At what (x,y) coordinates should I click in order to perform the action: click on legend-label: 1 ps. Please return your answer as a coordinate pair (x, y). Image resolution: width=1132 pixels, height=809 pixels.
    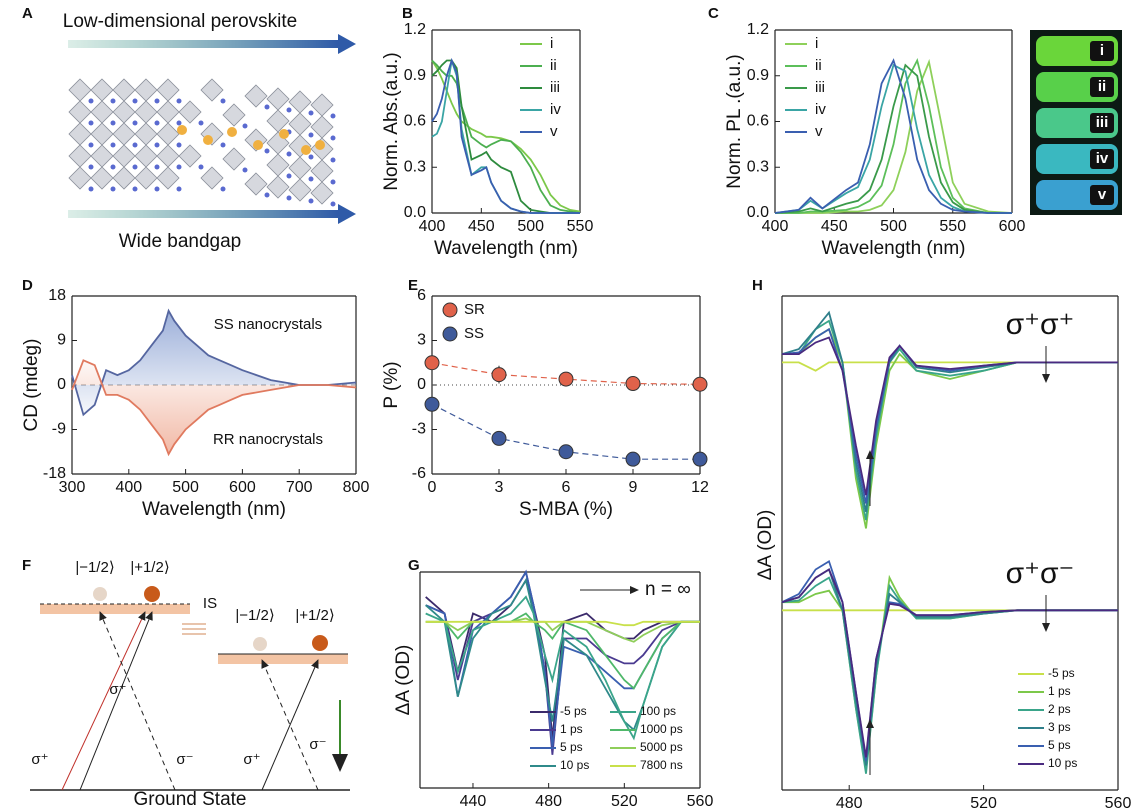
    Looking at the image, I should click on (1059, 691).